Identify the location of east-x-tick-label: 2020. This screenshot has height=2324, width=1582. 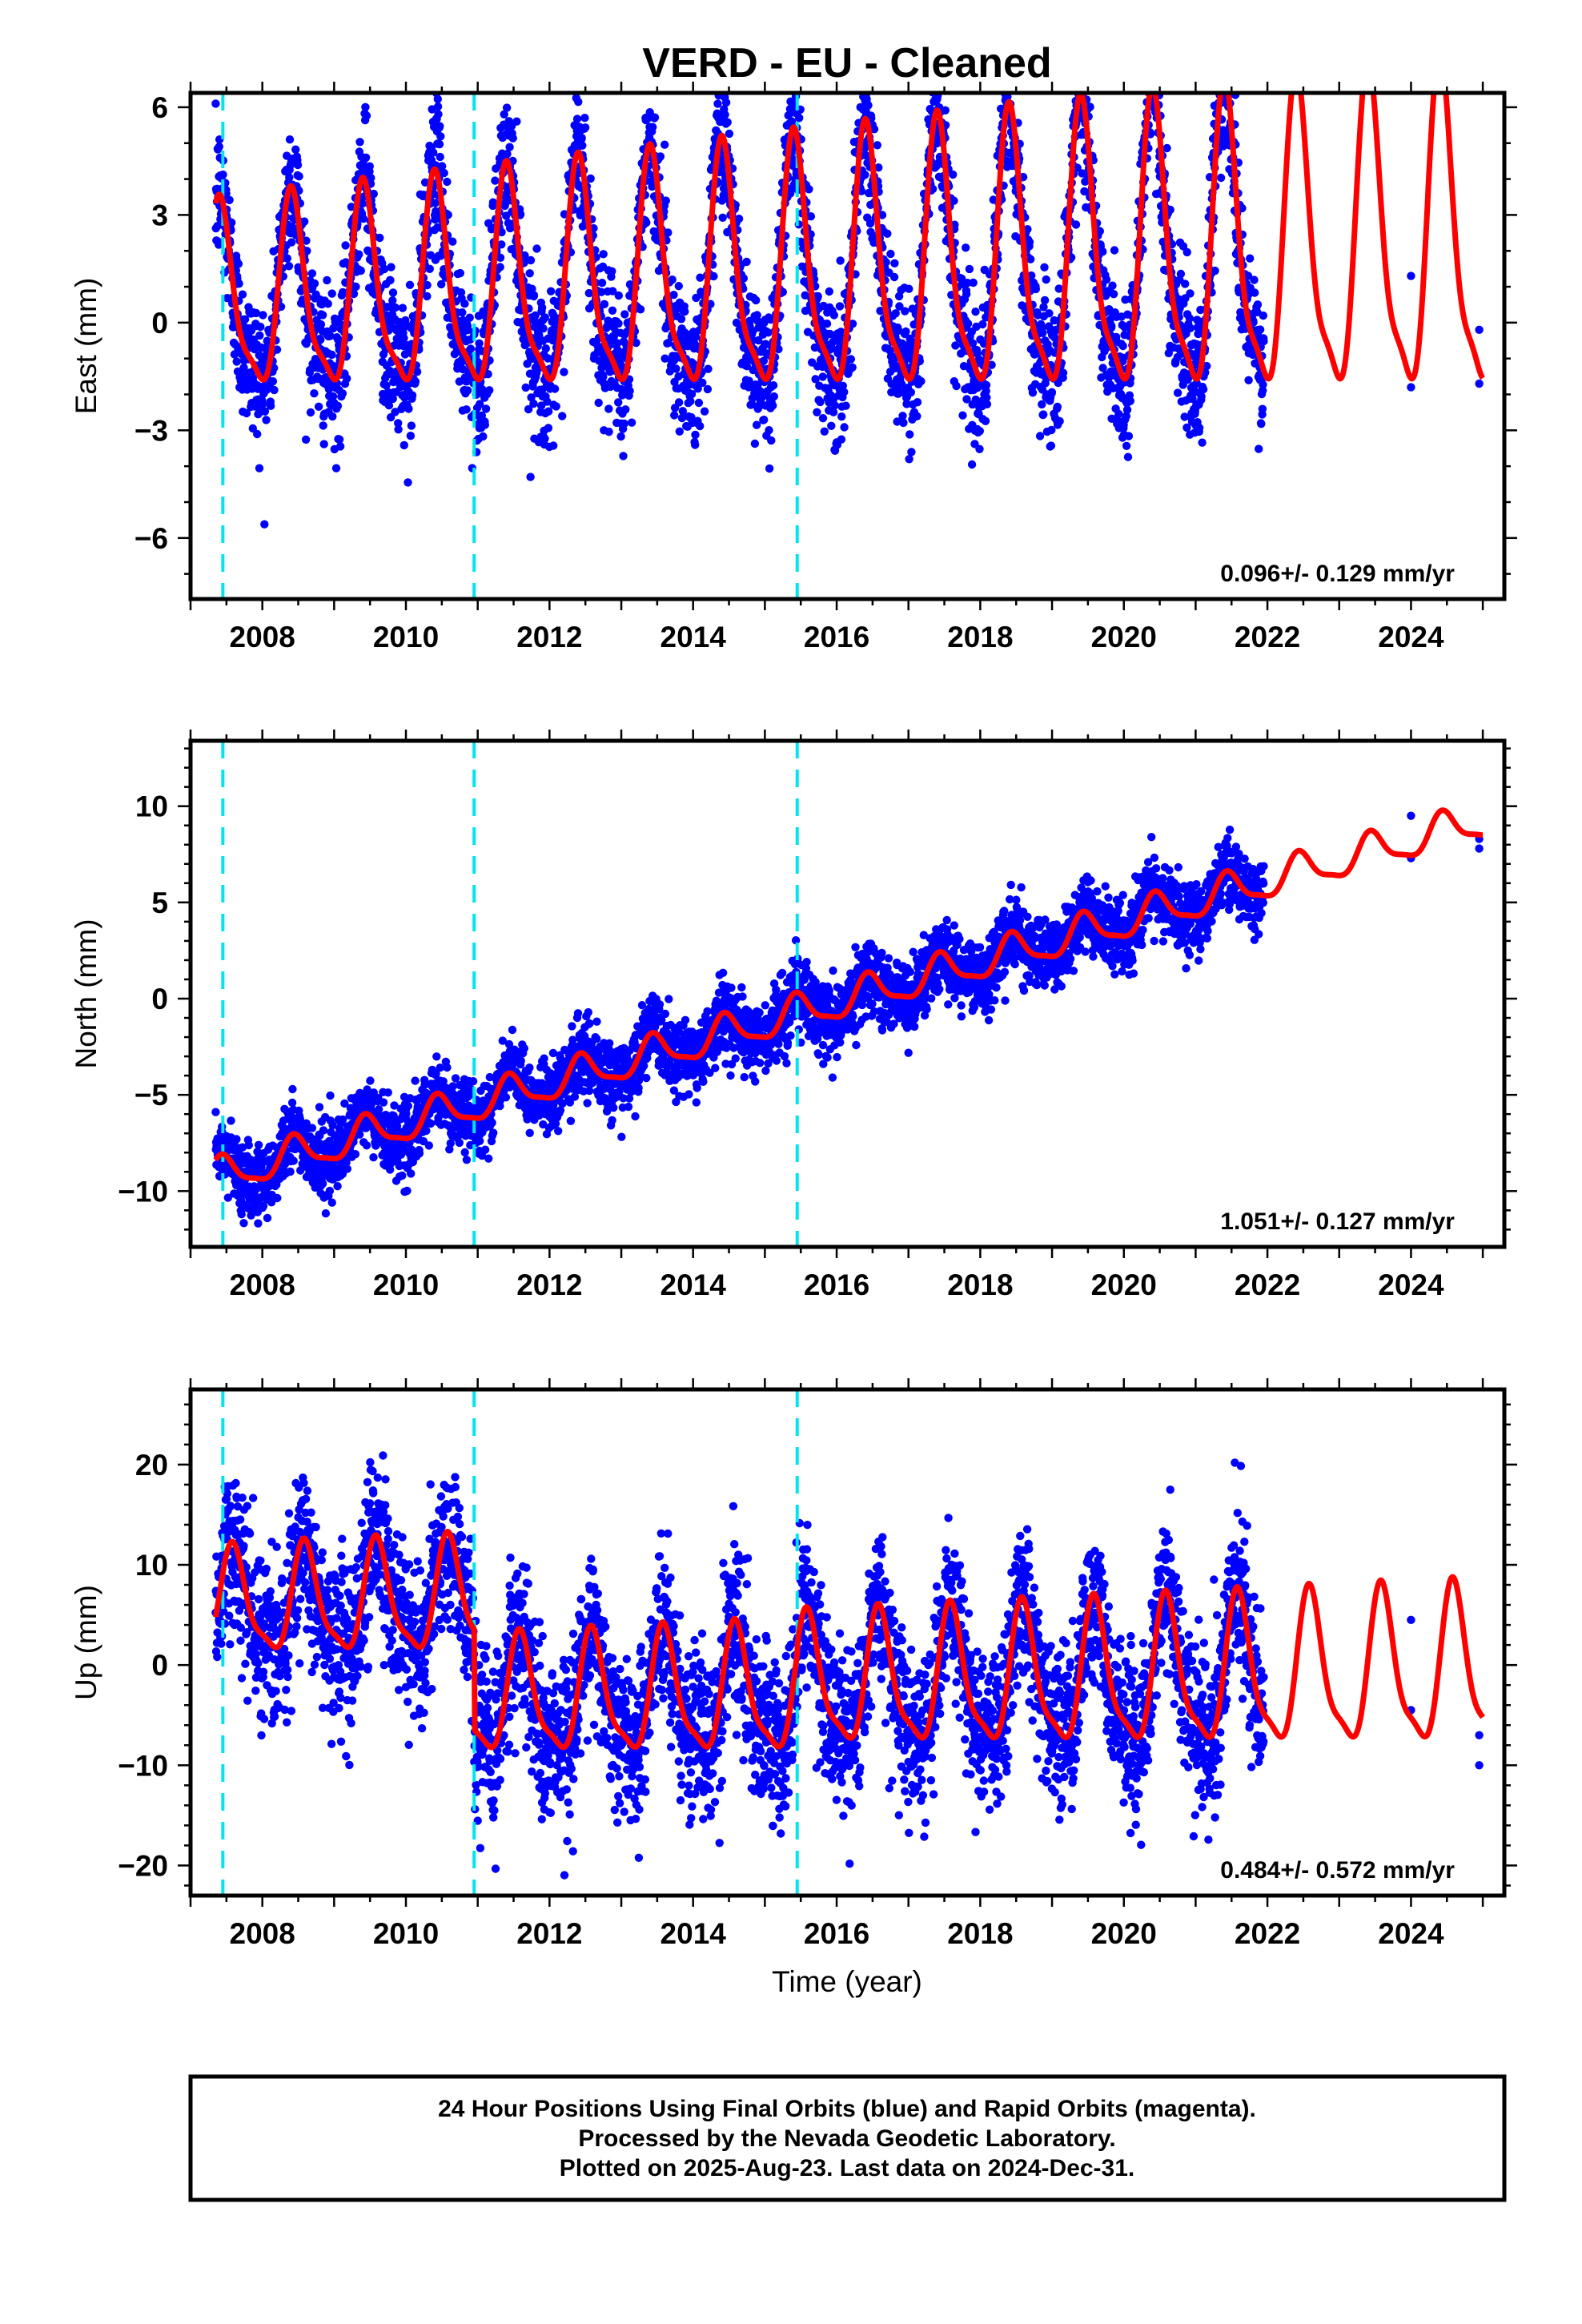
(1124, 637).